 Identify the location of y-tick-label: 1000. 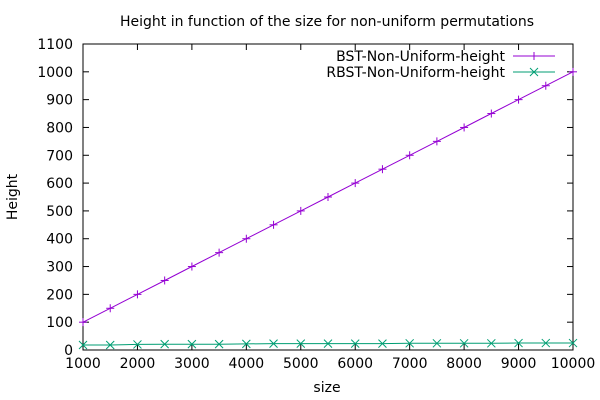
(55, 73).